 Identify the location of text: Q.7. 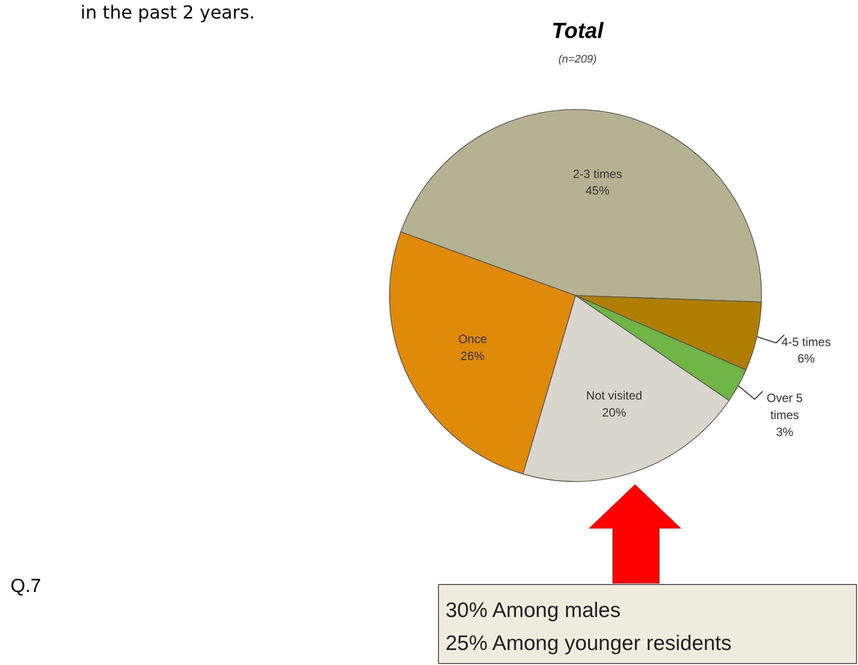
(26, 586).